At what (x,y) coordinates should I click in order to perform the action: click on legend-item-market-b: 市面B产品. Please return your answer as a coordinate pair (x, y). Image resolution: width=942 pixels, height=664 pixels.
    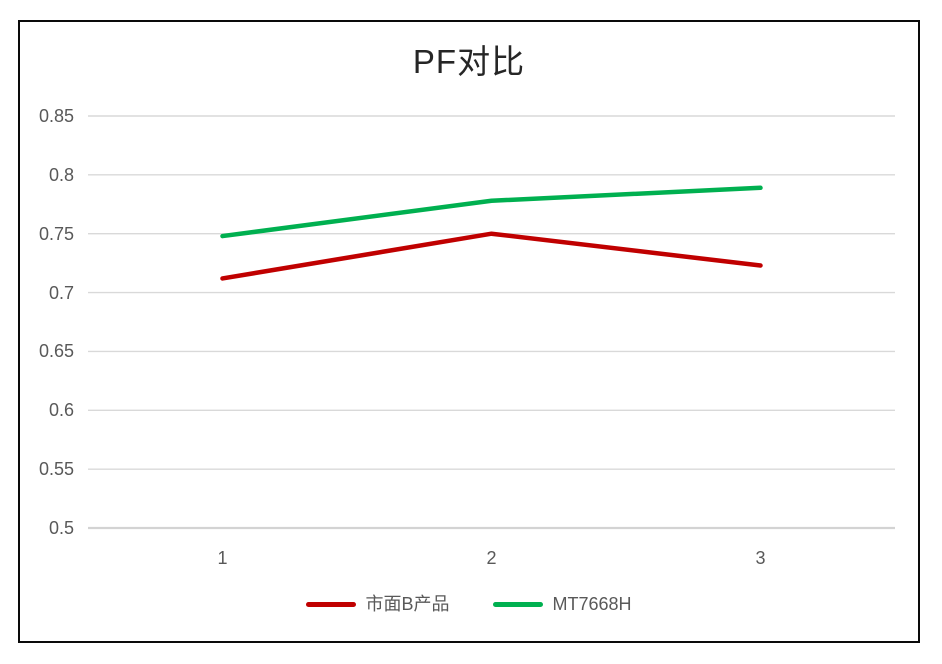
    Looking at the image, I should click on (377, 604).